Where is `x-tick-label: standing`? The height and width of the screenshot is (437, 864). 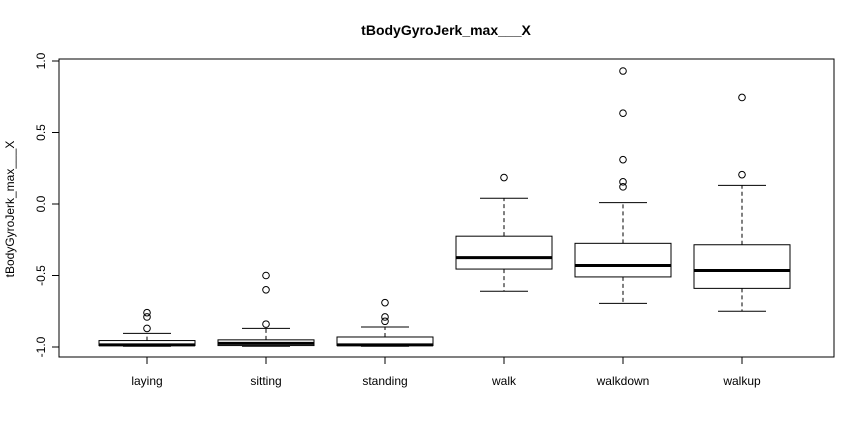 x-tick-label: standing is located at coordinates (384, 381).